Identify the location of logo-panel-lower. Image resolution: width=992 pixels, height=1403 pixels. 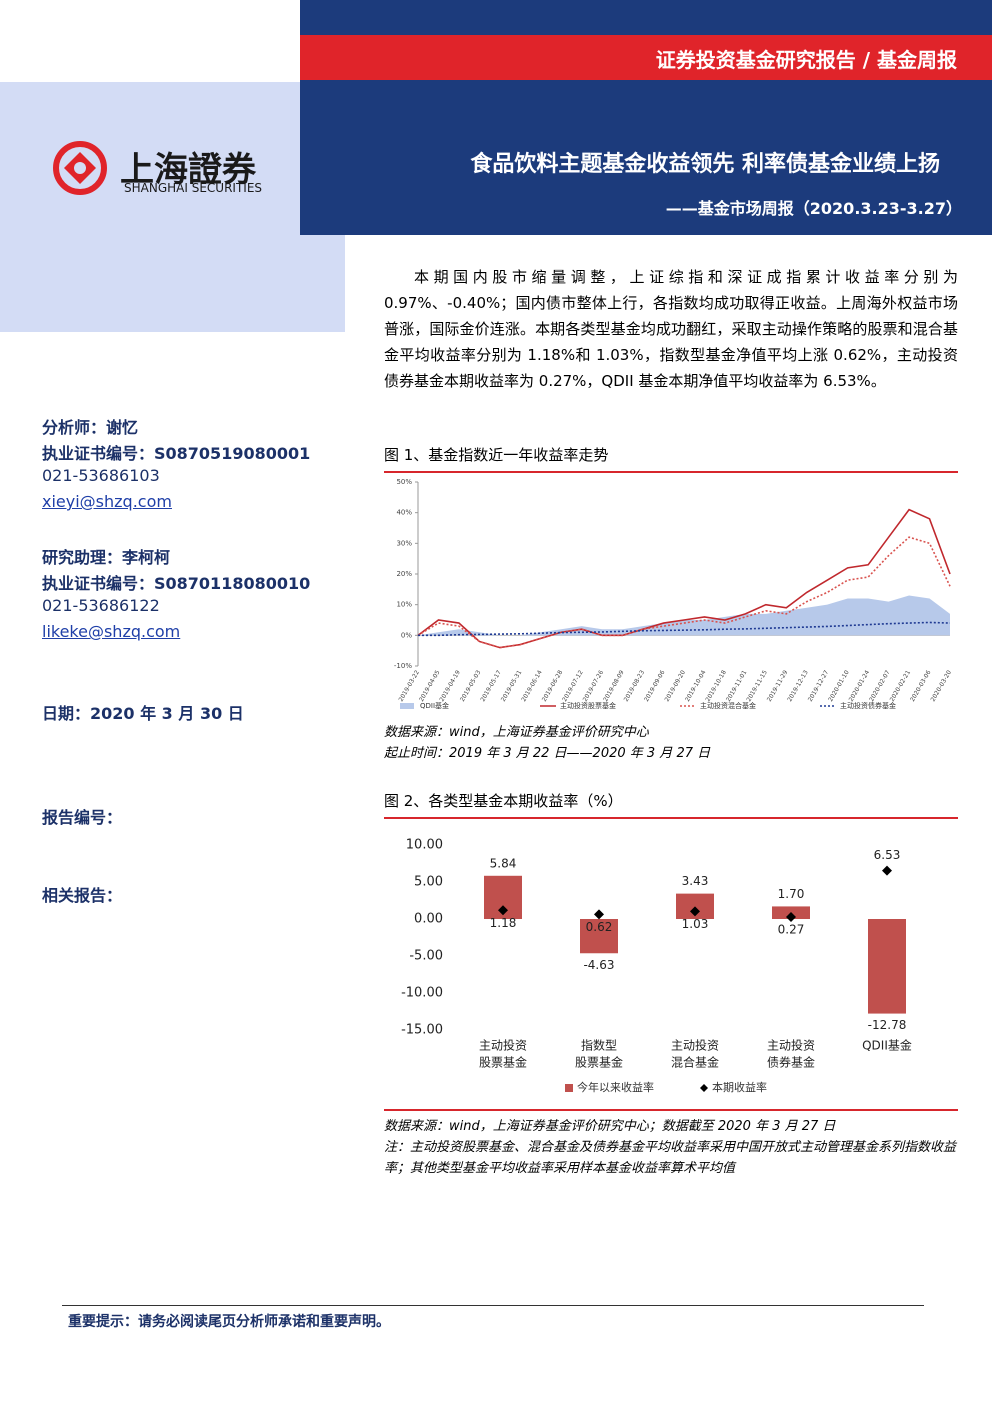
(172, 283).